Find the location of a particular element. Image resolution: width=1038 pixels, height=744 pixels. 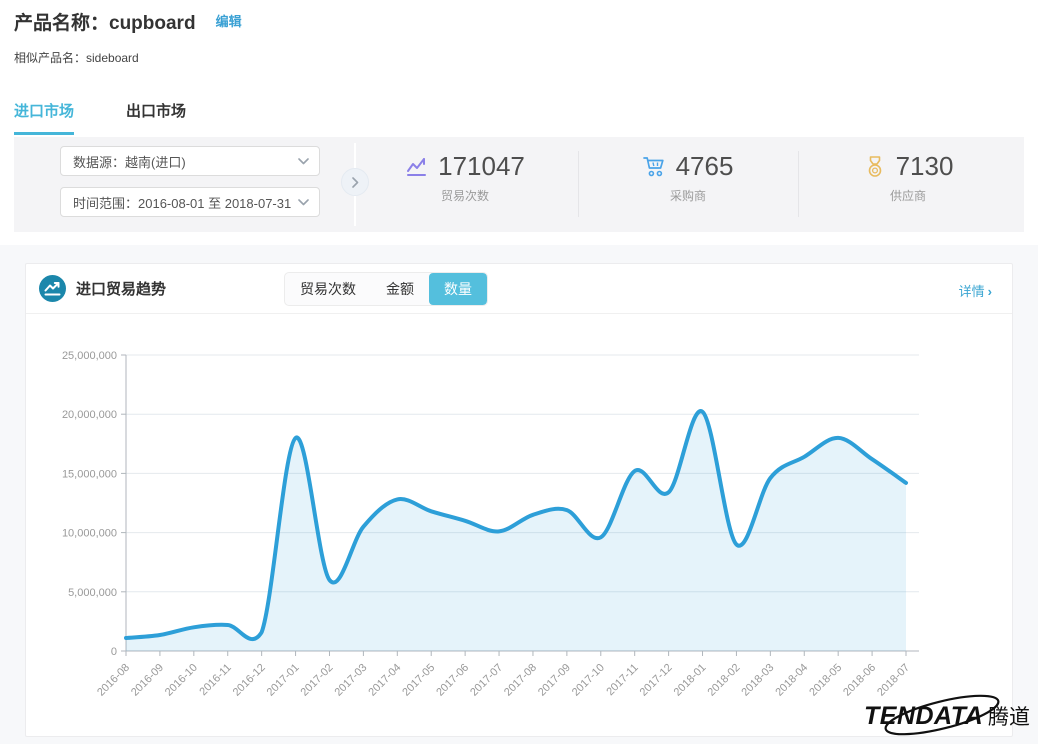

chevron-right-icon is located at coordinates (354, 182).